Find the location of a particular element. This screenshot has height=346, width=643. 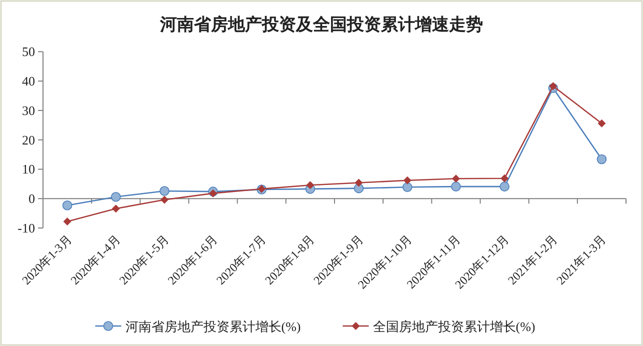

y-tick-label: 10 is located at coordinates (28, 169).